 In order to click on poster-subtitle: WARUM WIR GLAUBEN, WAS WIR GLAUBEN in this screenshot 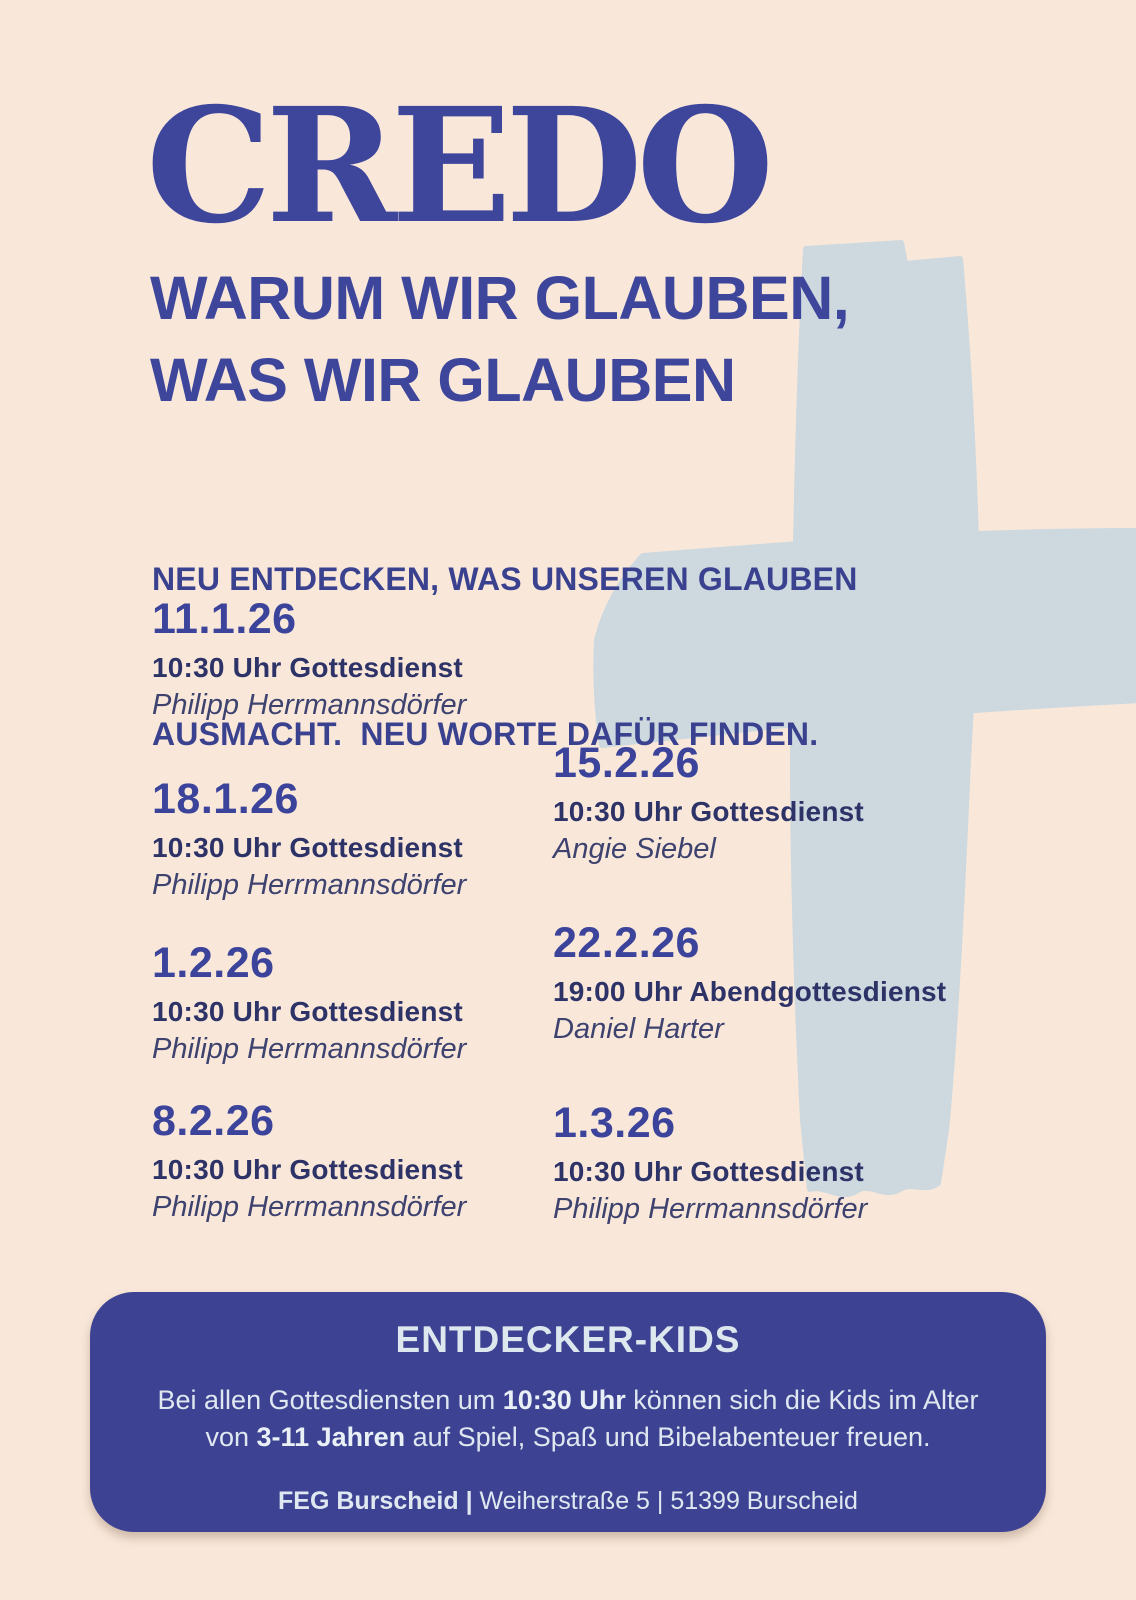, I will do `click(500, 339)`.